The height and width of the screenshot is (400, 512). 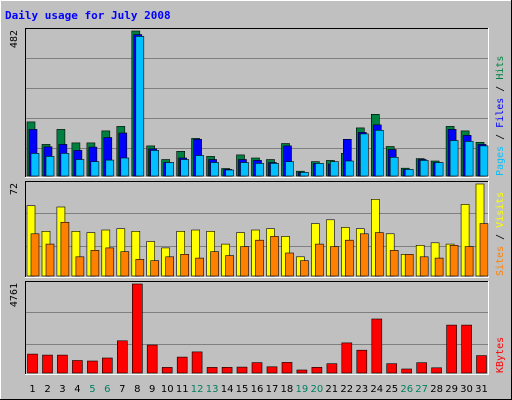 What do you see at coordinates (466, 389) in the screenshot?
I see `x-tick-label: 30` at bounding box center [466, 389].